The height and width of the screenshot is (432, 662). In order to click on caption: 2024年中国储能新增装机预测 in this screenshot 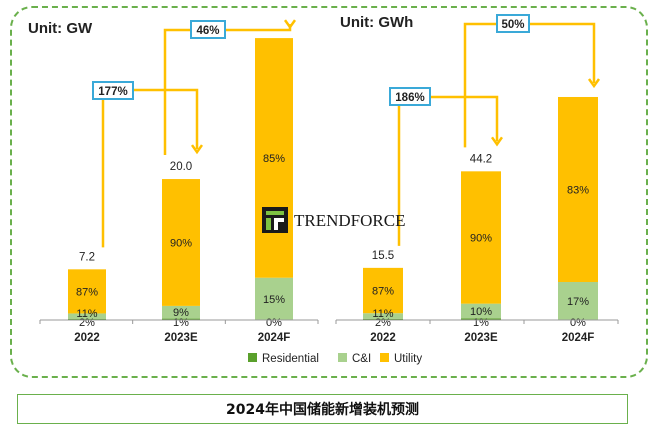, I will do `click(322, 410)`.